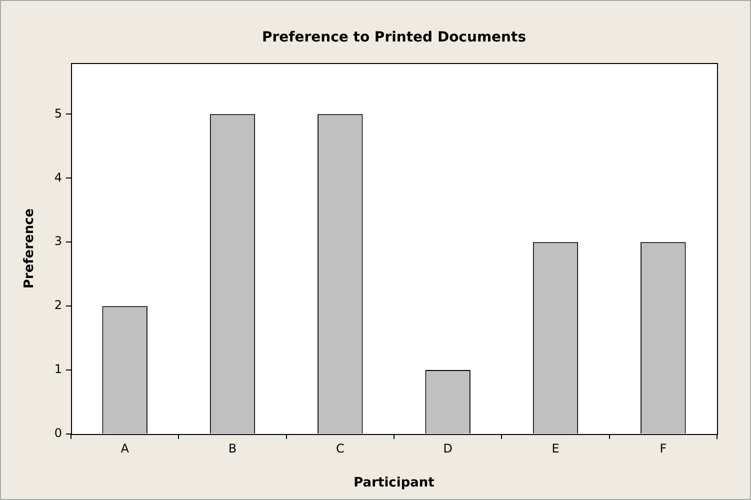  I want to click on y-axis-title: Preference, so click(30, 248).